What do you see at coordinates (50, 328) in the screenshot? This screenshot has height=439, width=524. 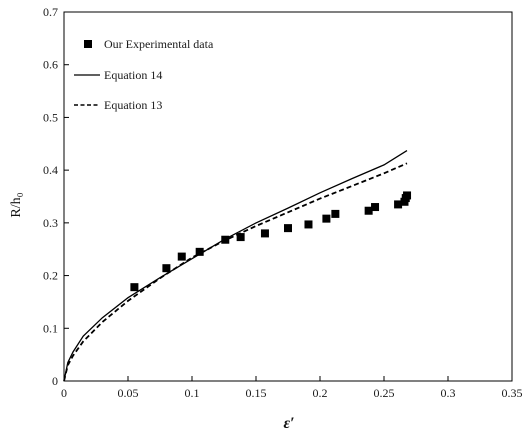 I see `y-tick-label: 0.1` at bounding box center [50, 328].